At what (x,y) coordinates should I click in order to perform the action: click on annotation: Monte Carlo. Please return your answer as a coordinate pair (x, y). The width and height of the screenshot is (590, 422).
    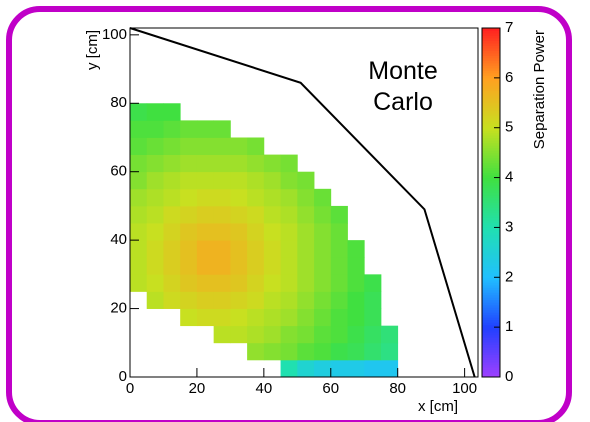
    Looking at the image, I should click on (403, 86).